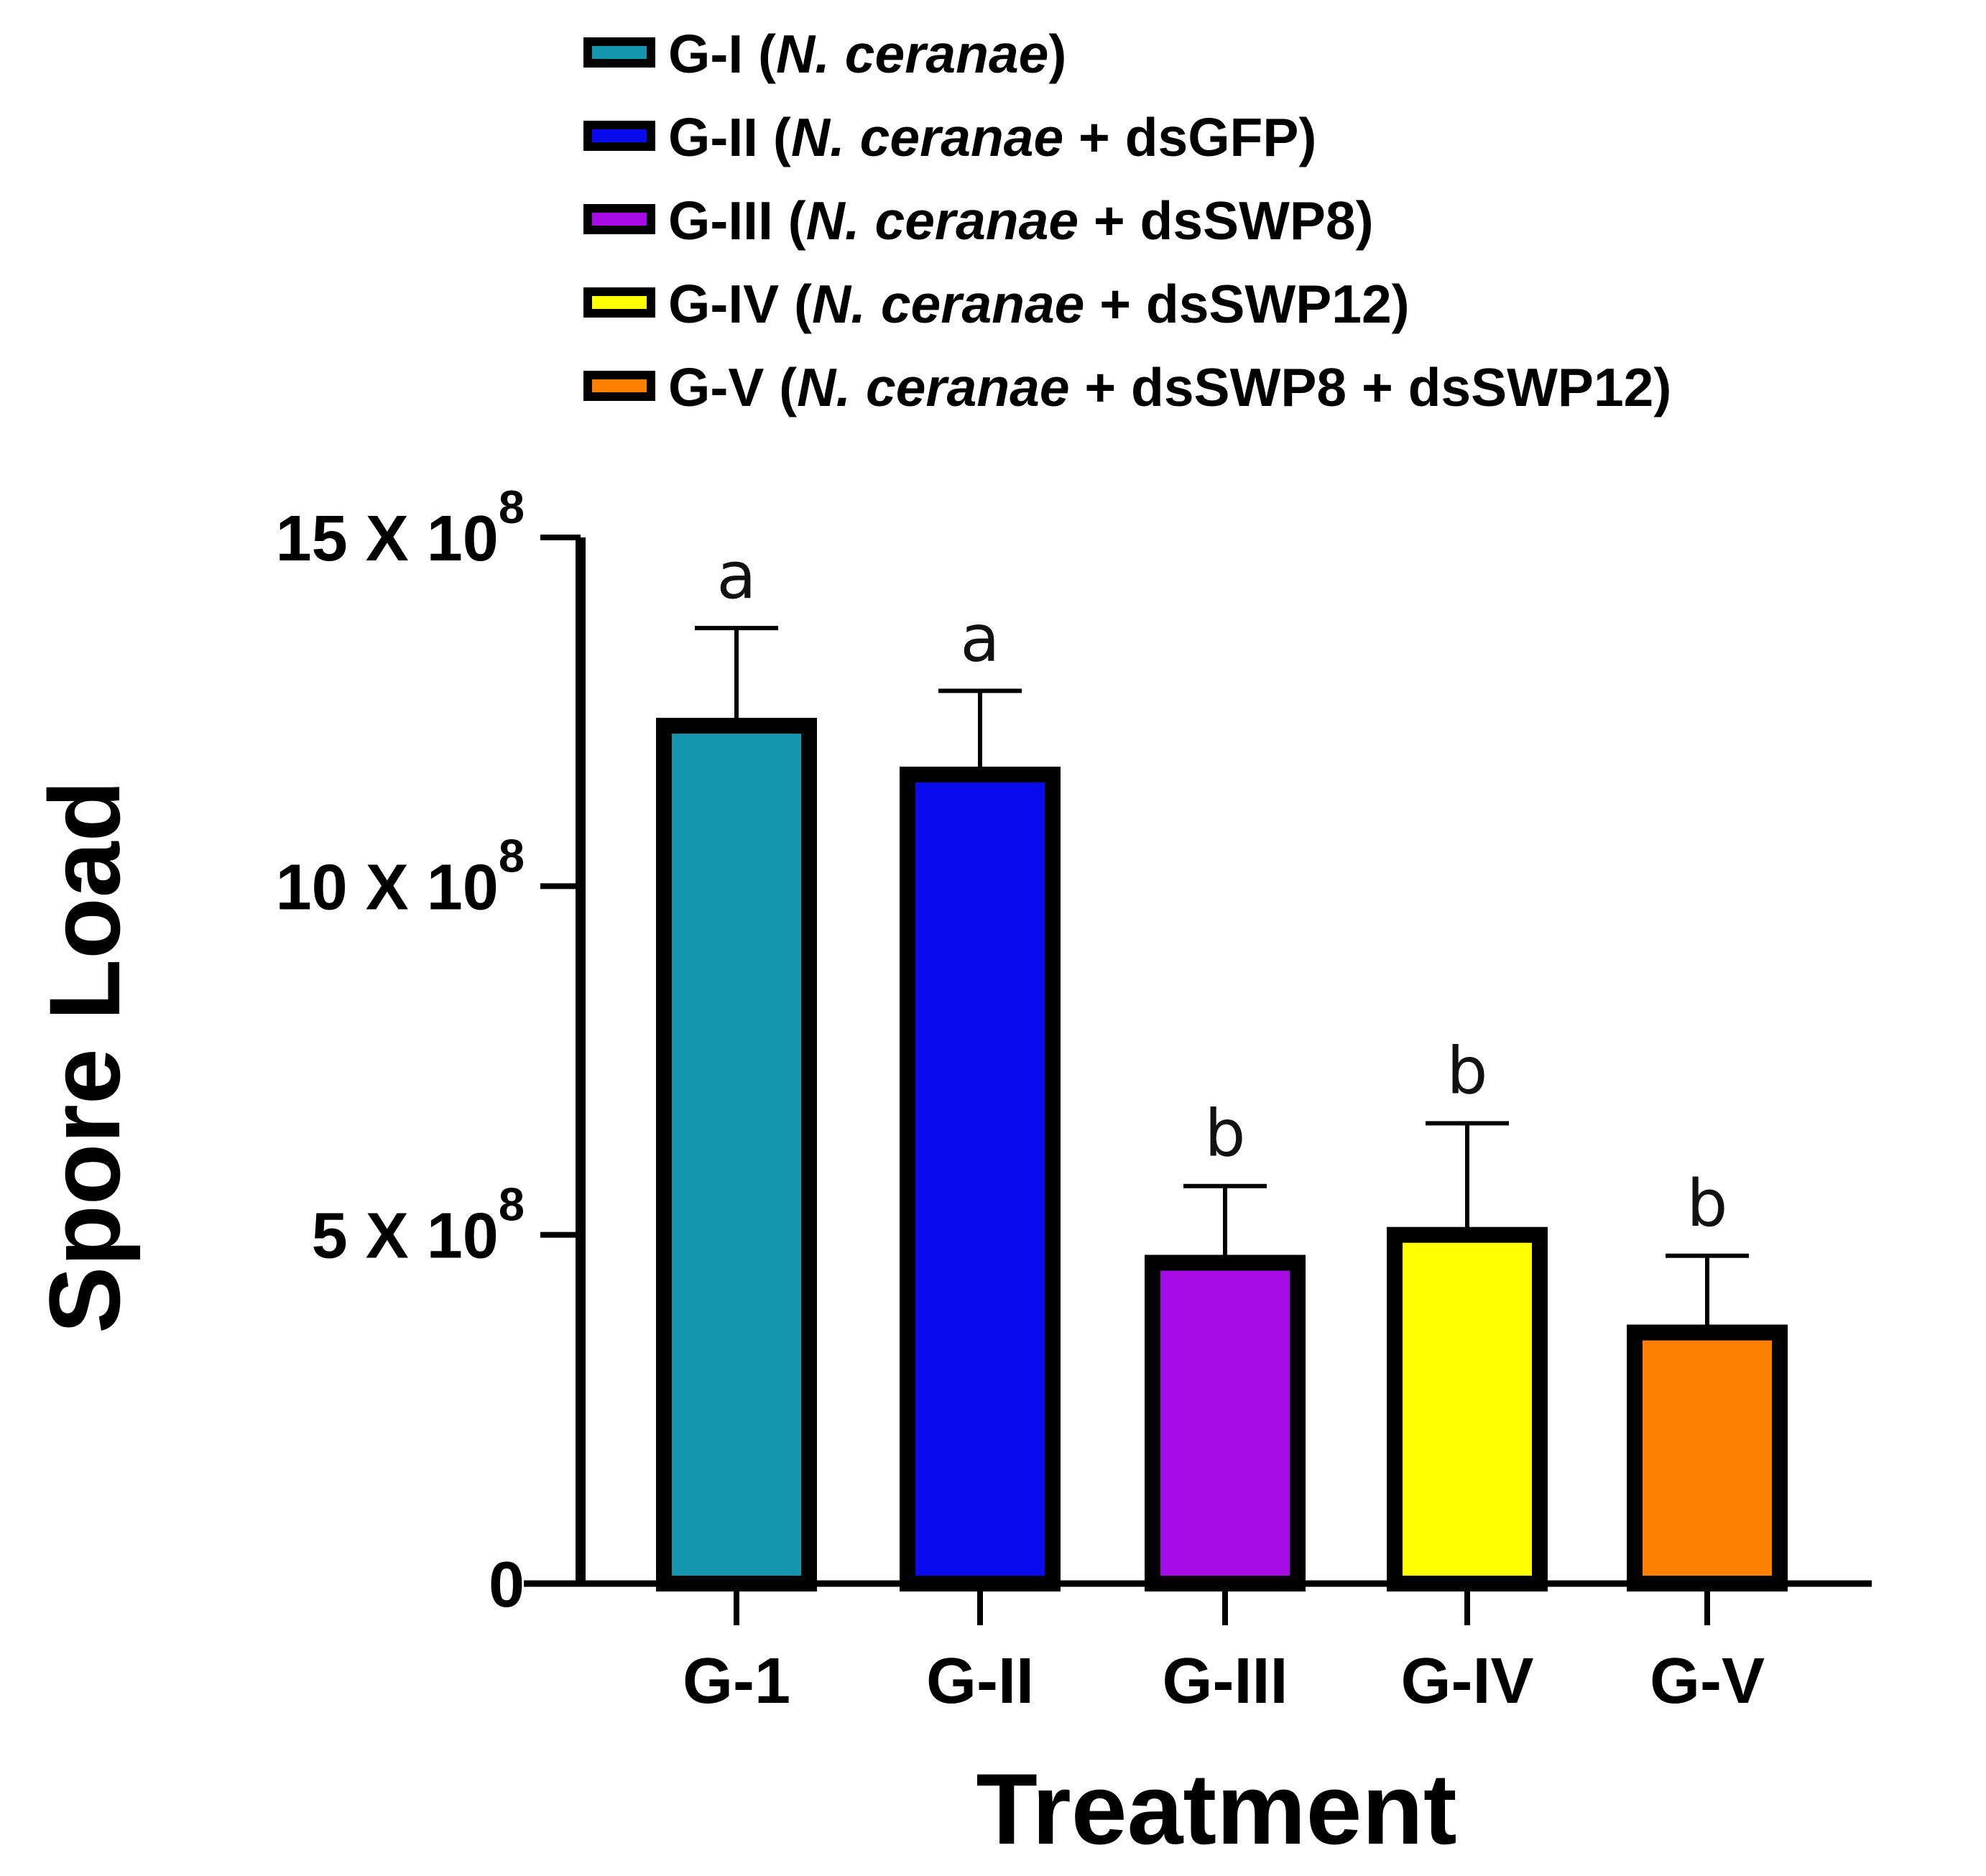 The image size is (1986, 1876). I want to click on legend-label: G-III (N. ceranae + dsSWP8), so click(1021, 221).